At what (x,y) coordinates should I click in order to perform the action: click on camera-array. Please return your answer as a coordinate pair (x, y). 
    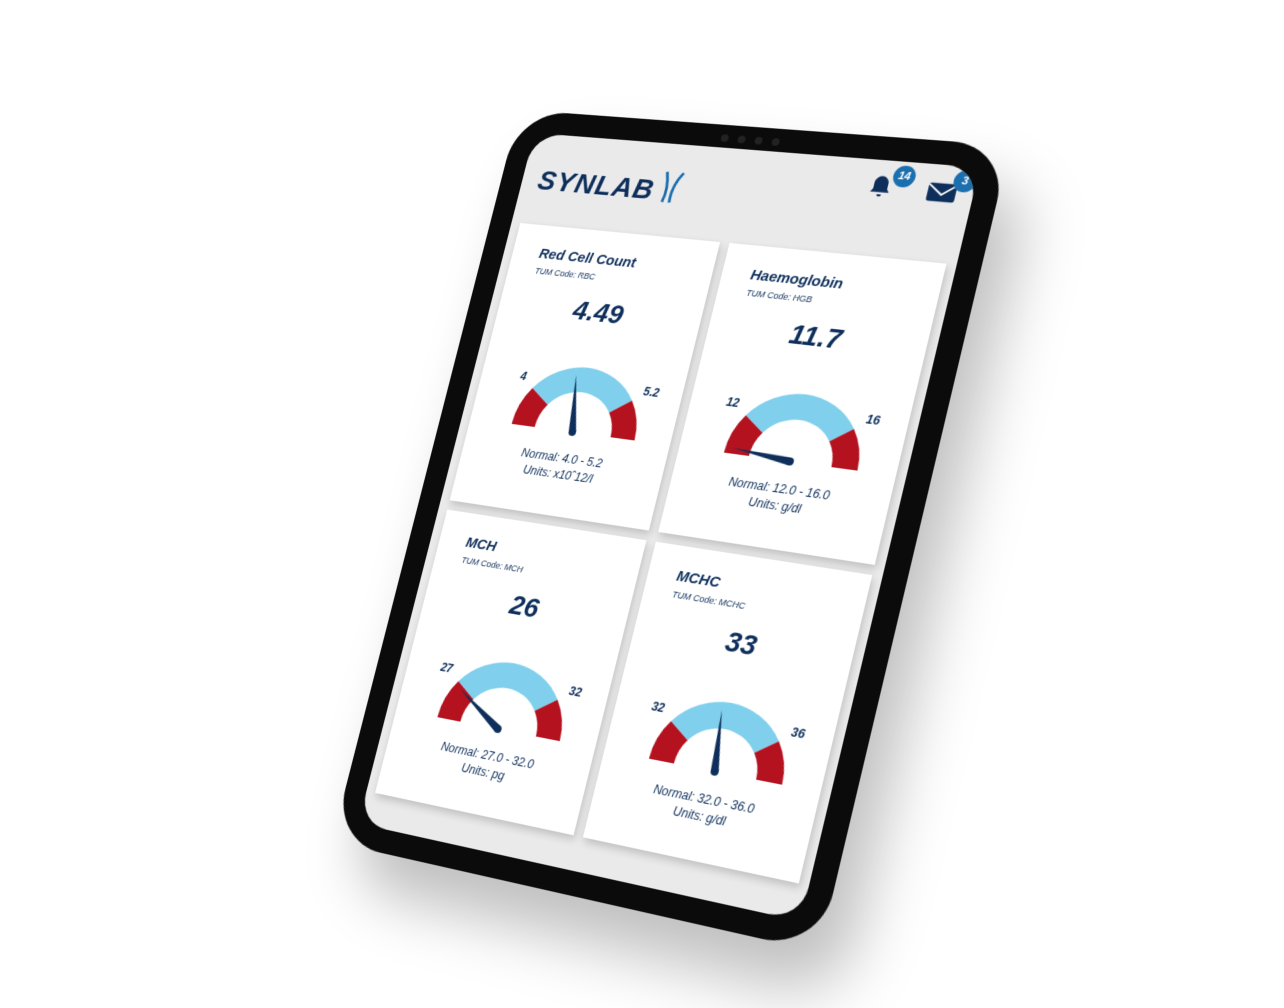
    Looking at the image, I should click on (750, 140).